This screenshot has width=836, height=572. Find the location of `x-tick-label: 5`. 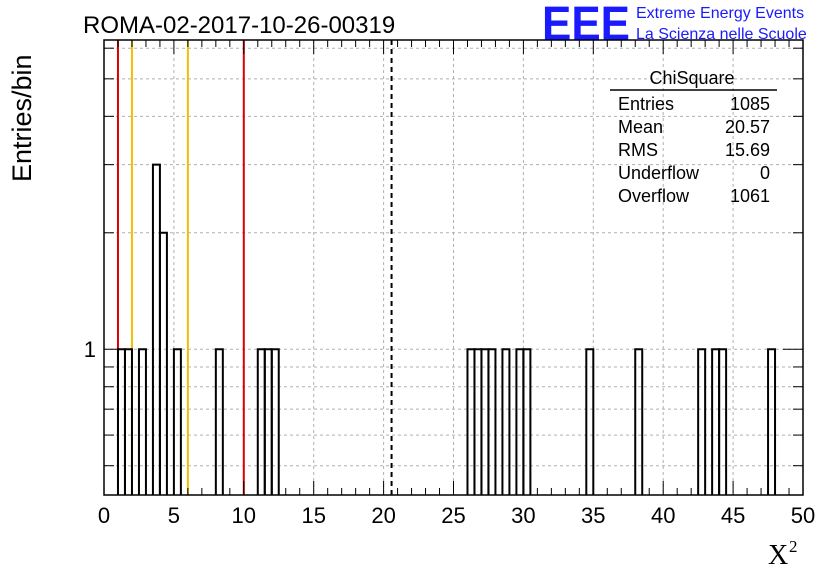

x-tick-label: 5 is located at coordinates (174, 515).